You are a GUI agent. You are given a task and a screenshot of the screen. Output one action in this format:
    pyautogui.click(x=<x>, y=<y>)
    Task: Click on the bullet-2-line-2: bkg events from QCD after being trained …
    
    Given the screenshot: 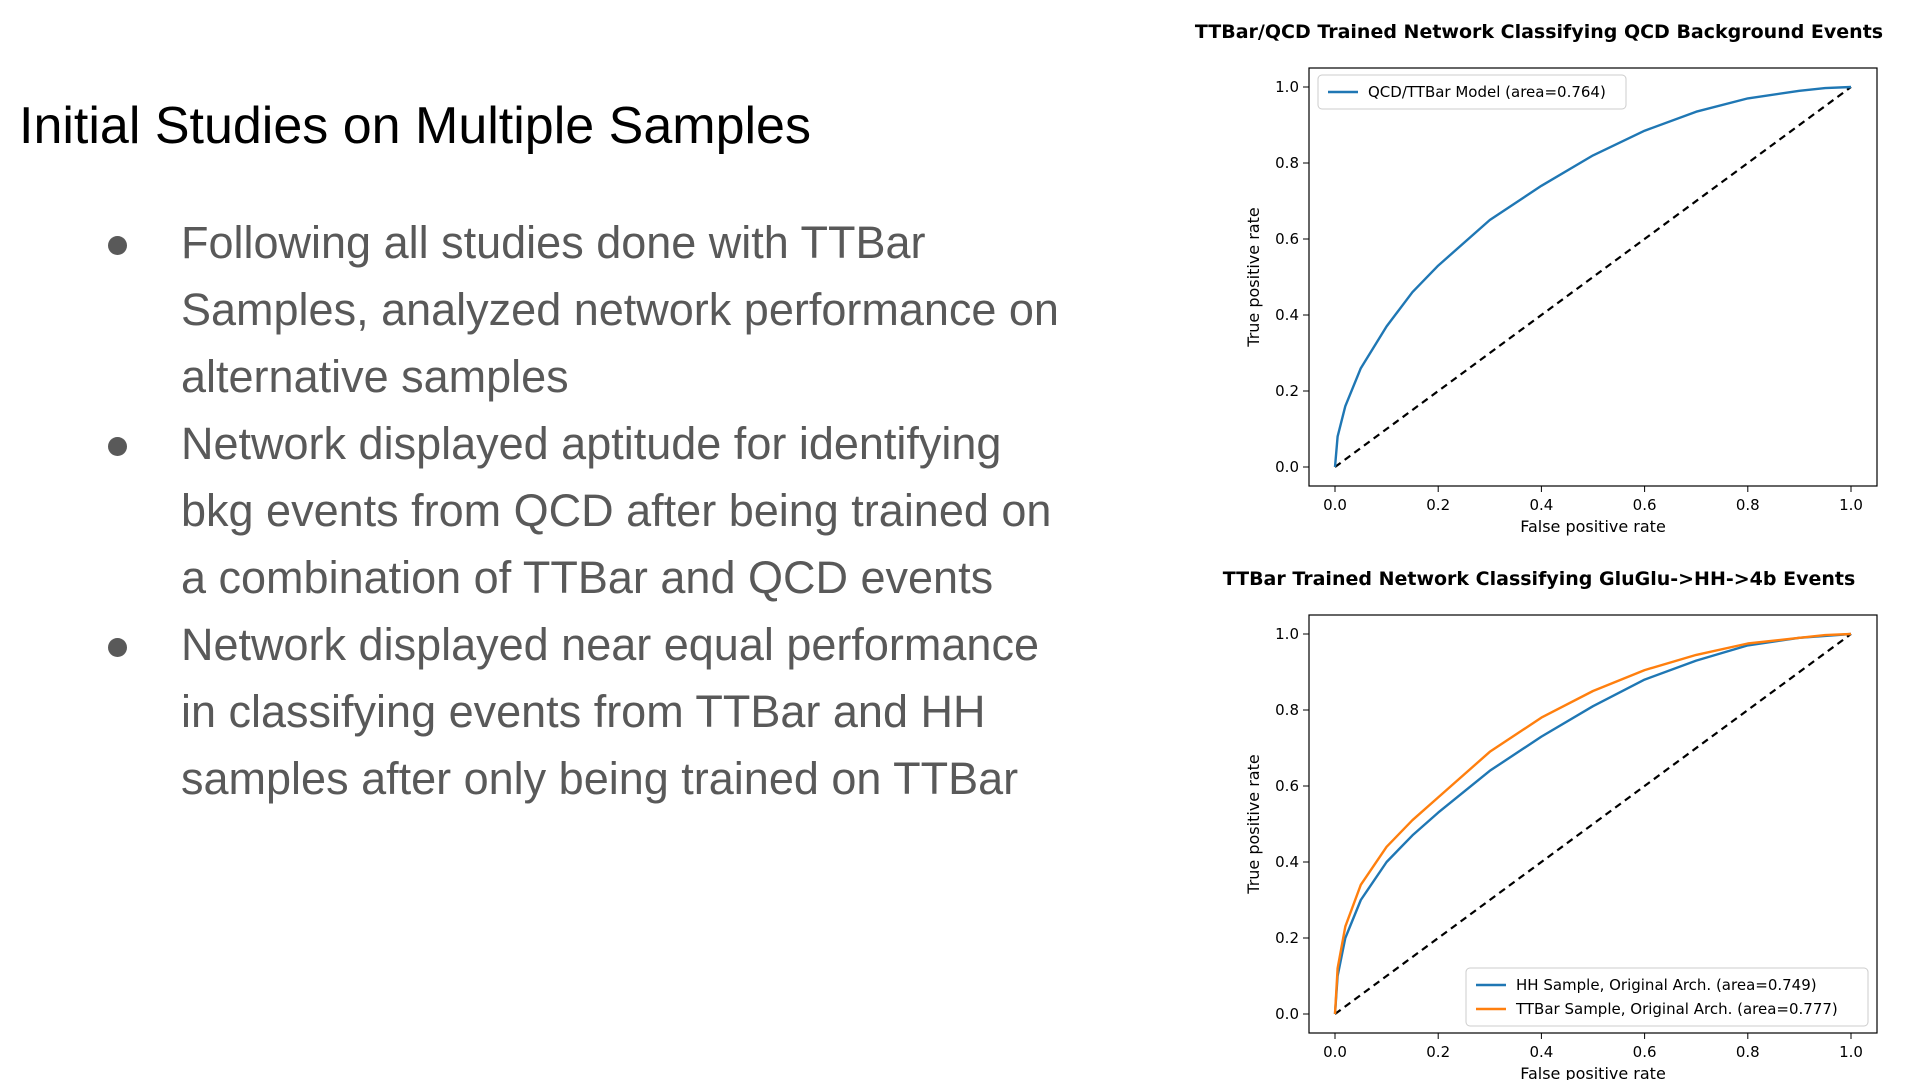 What is the action you would take?
    pyautogui.click(x=616, y=510)
    